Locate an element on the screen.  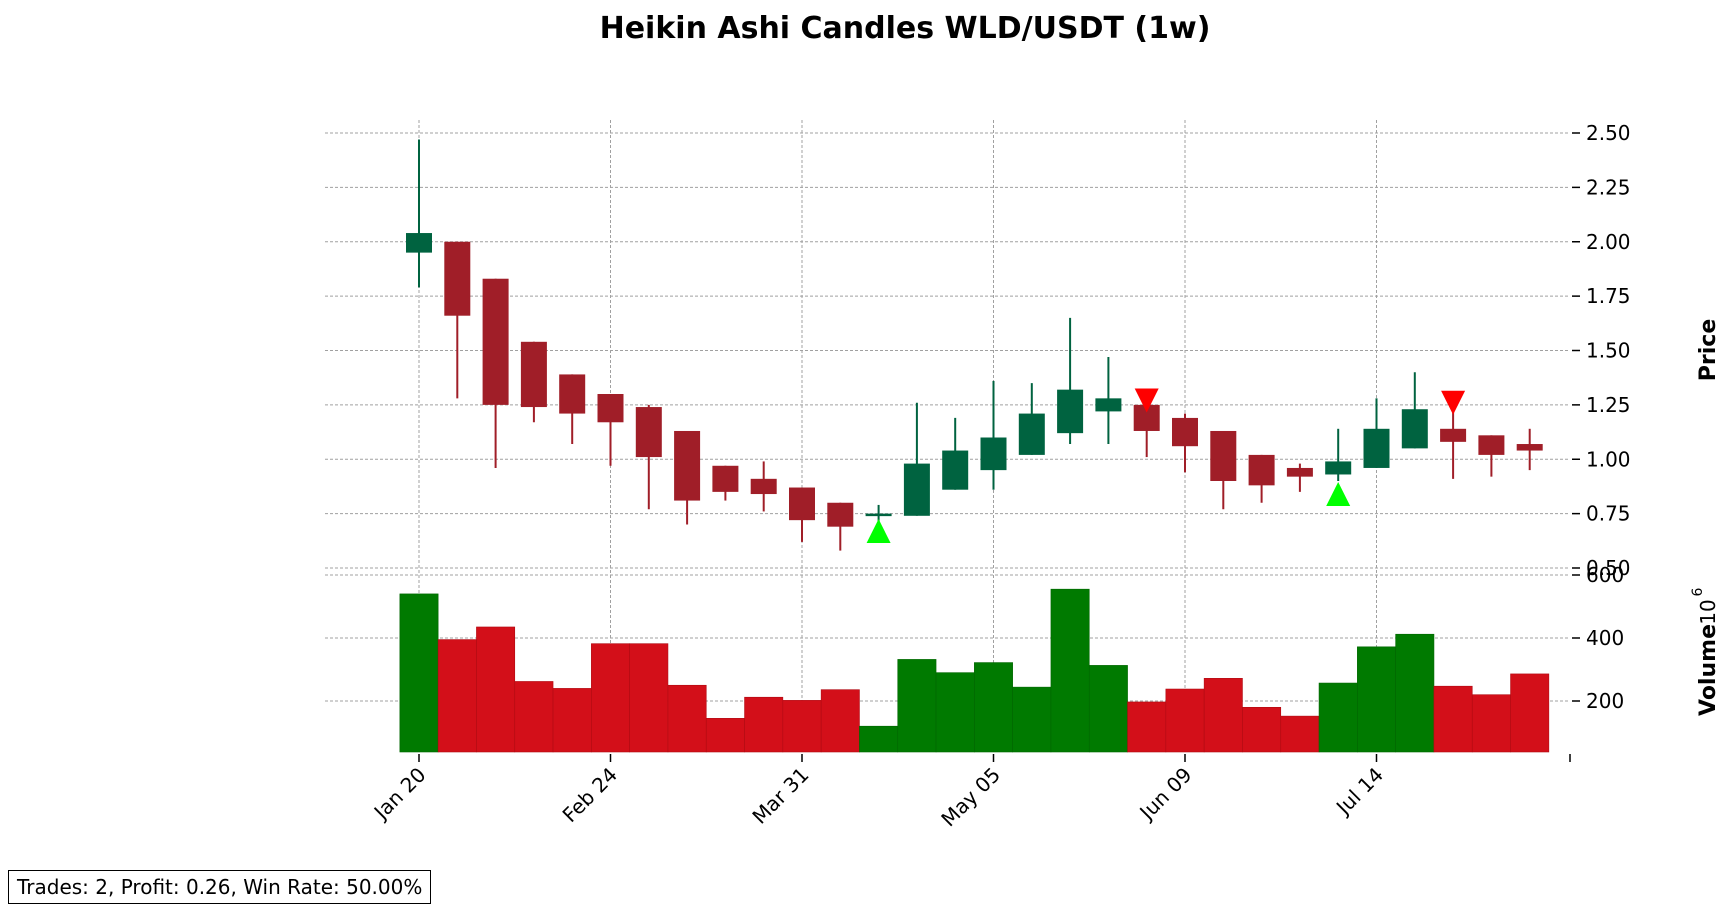
volume-tick-label: 400 is located at coordinates (1605, 638).